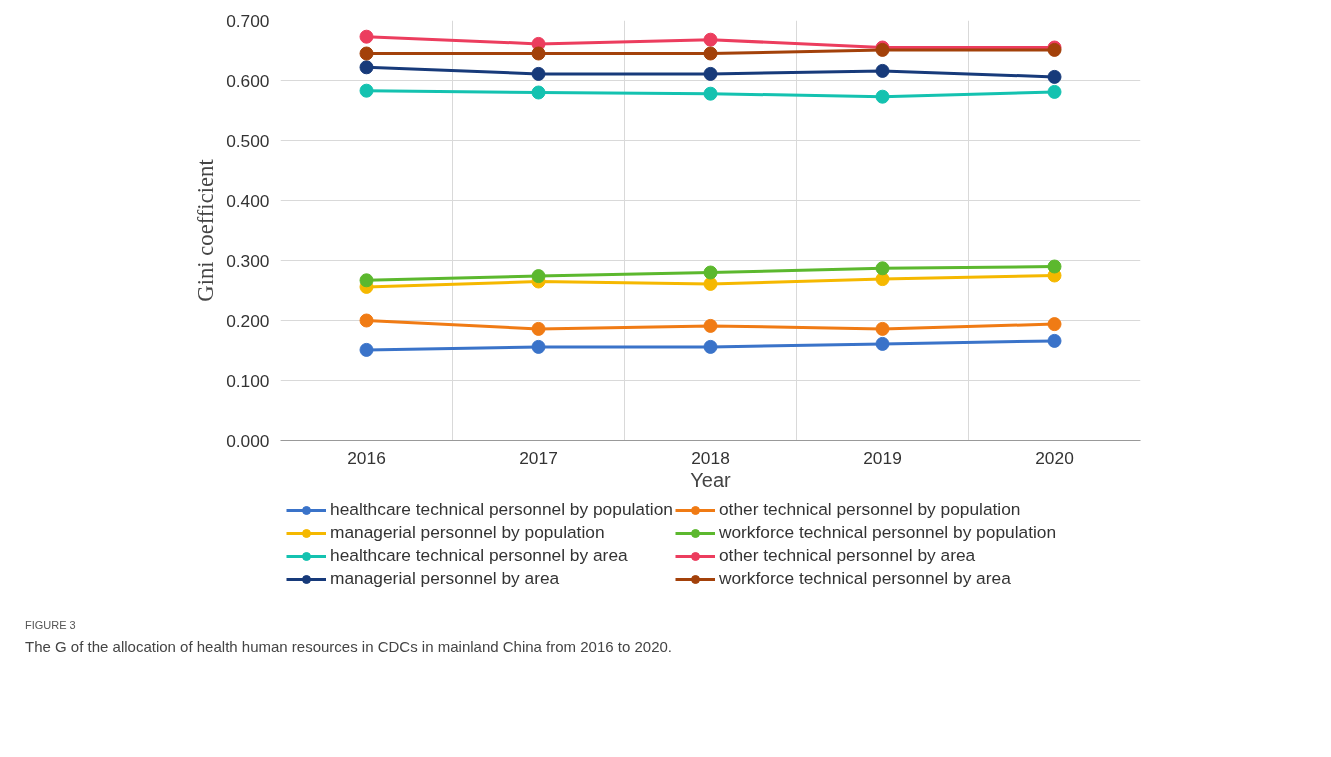 This screenshot has width=1331, height=757. I want to click on legend-label: workforce technical personnel by area, so click(864, 578).